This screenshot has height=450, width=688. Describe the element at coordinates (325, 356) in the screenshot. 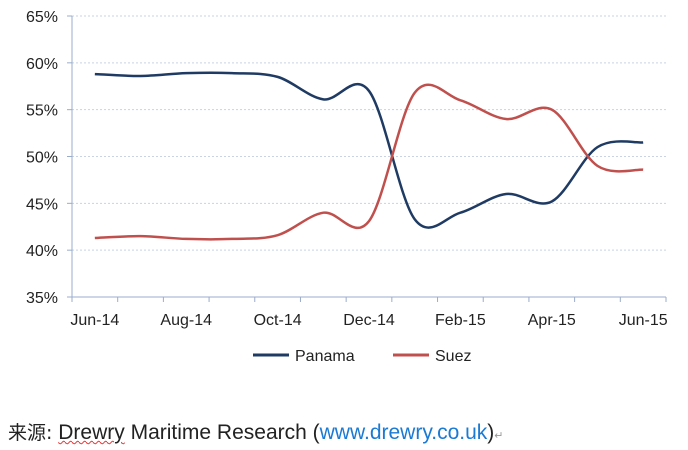

I see `legend-label-panama: Panama` at that location.